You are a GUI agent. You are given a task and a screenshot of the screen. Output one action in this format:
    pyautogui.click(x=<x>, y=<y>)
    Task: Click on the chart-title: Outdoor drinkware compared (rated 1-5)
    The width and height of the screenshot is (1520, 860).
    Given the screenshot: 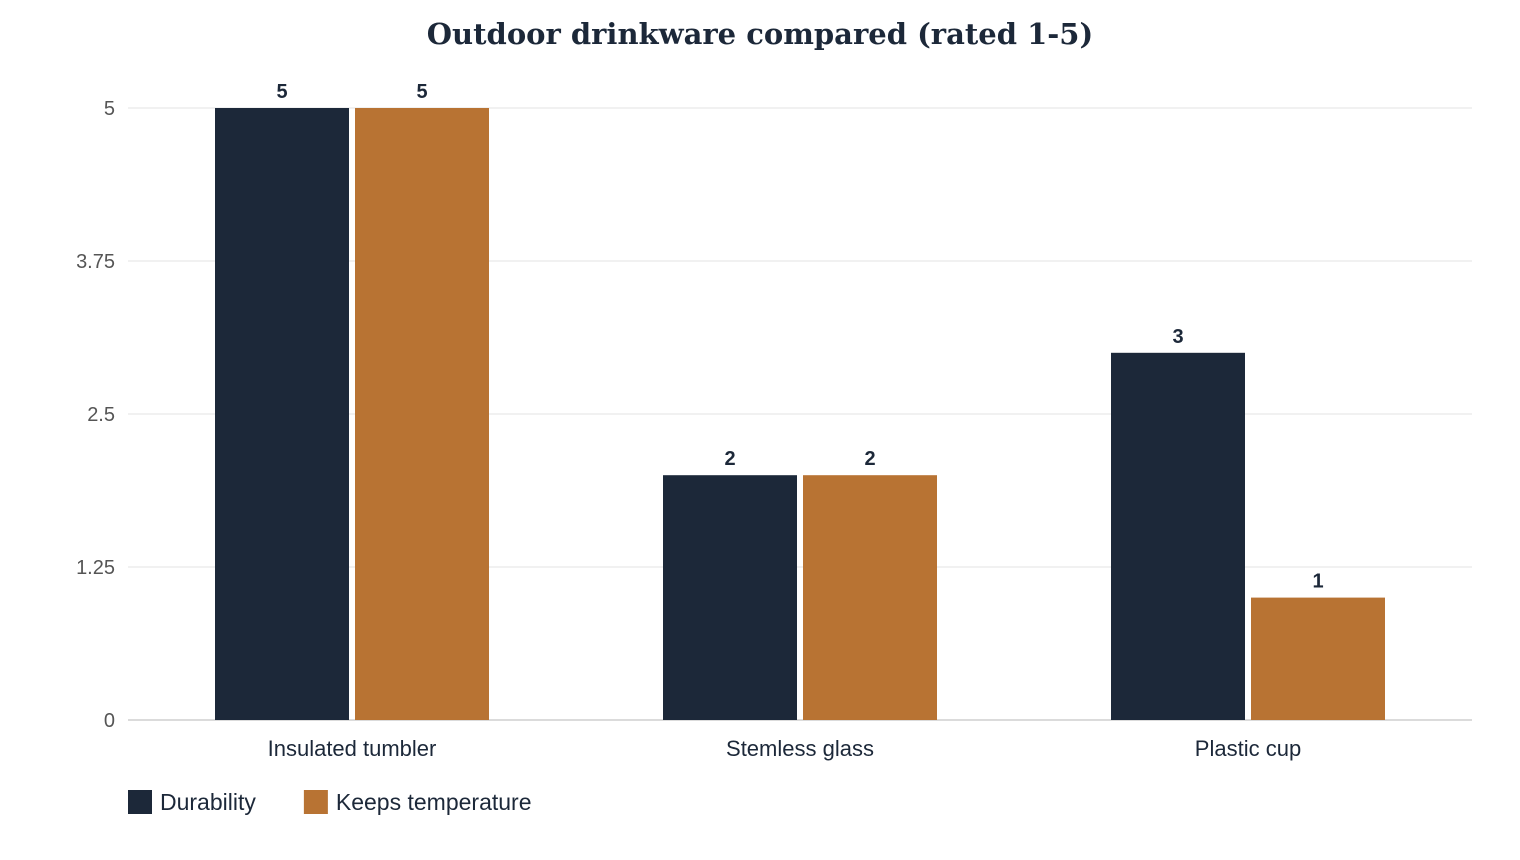 What is the action you would take?
    pyautogui.click(x=760, y=34)
    